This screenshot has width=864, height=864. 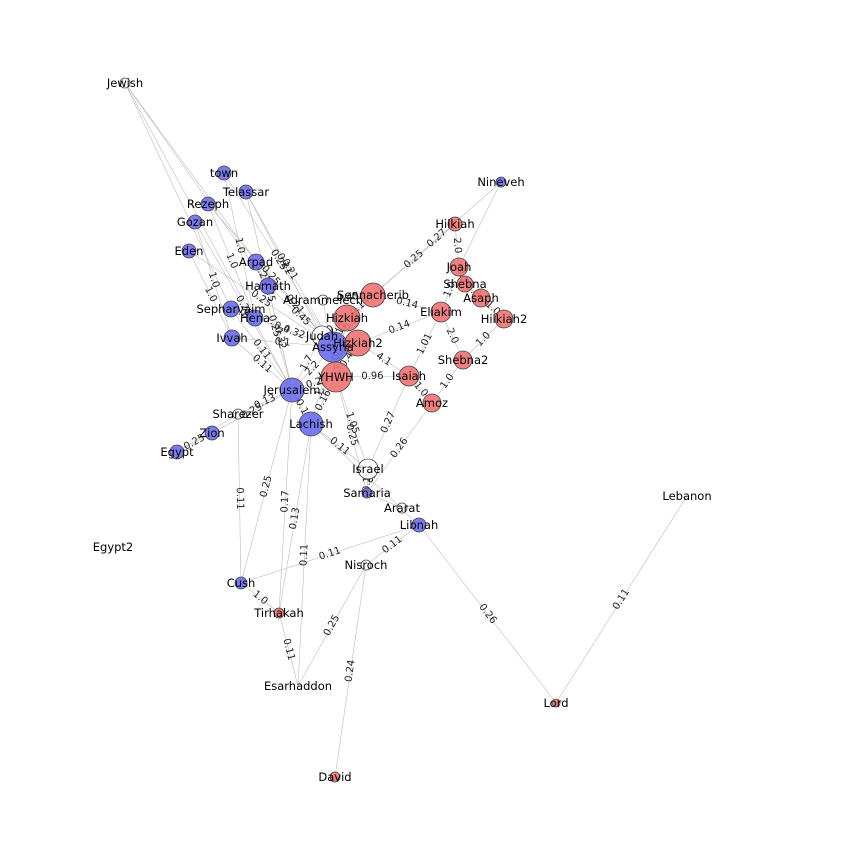 I want to click on node-nineveh, so click(x=501, y=182).